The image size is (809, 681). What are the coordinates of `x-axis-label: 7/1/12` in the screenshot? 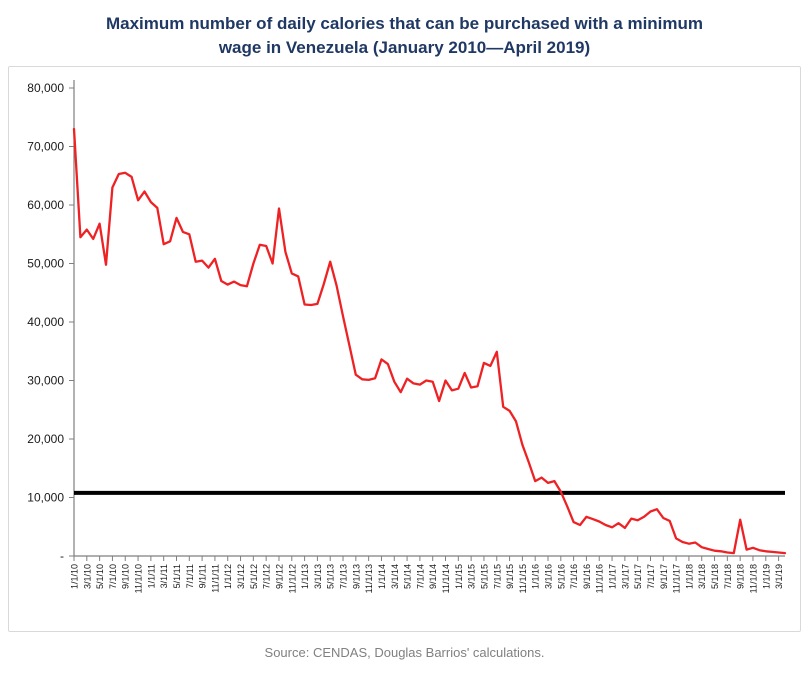 It's located at (267, 576).